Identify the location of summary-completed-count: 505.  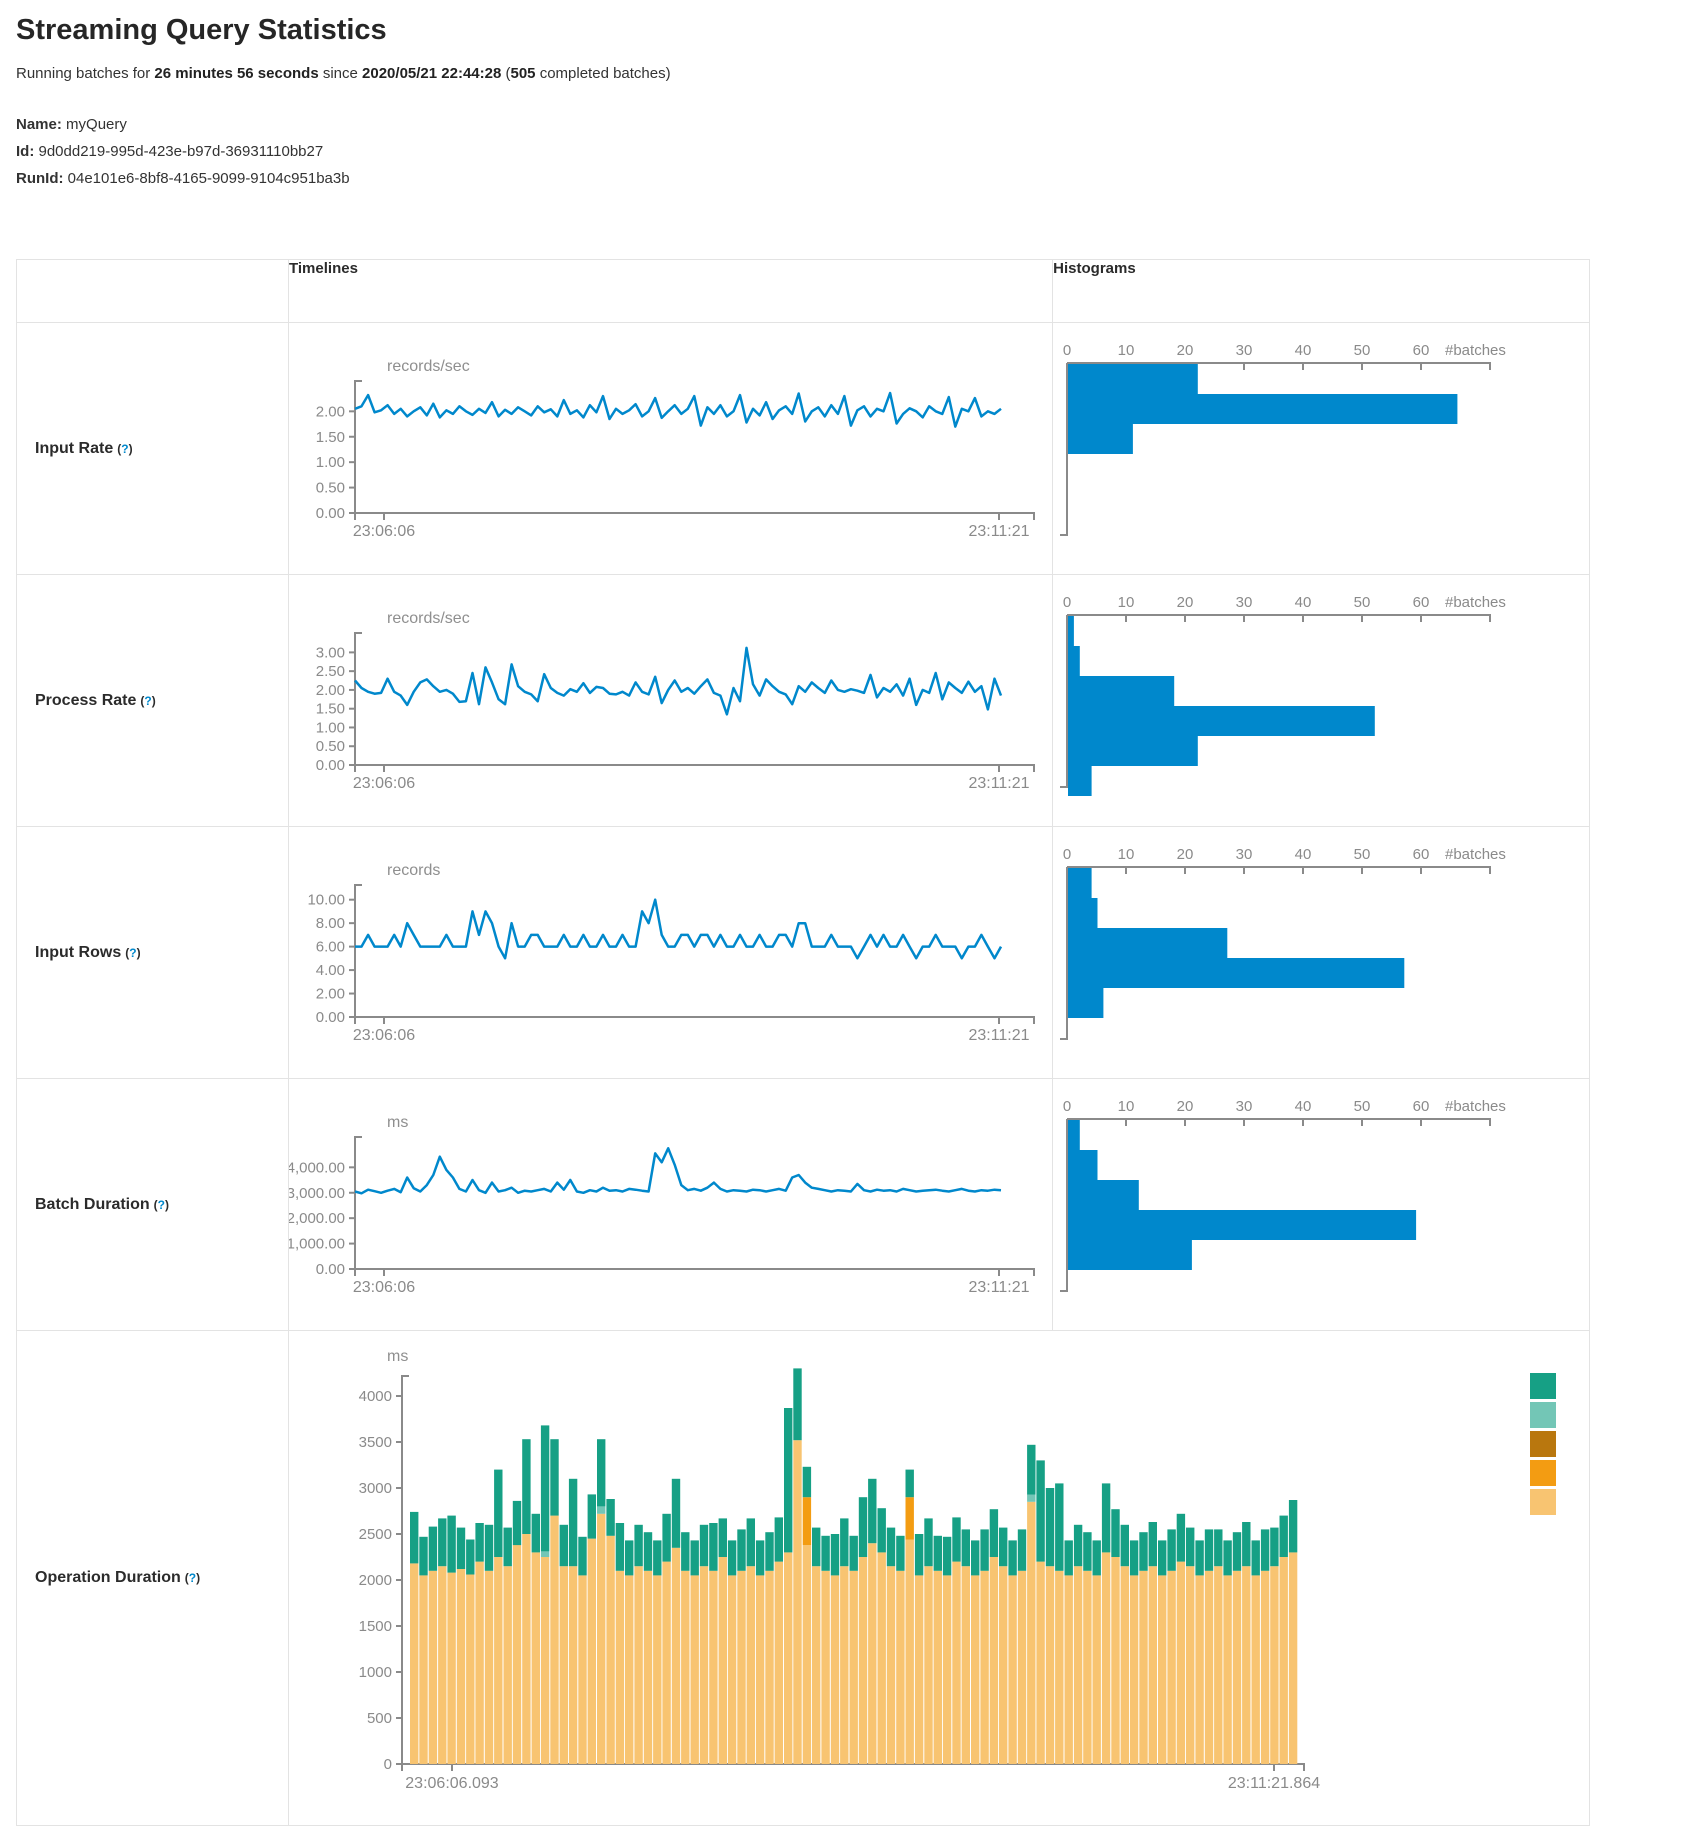
(523, 73).